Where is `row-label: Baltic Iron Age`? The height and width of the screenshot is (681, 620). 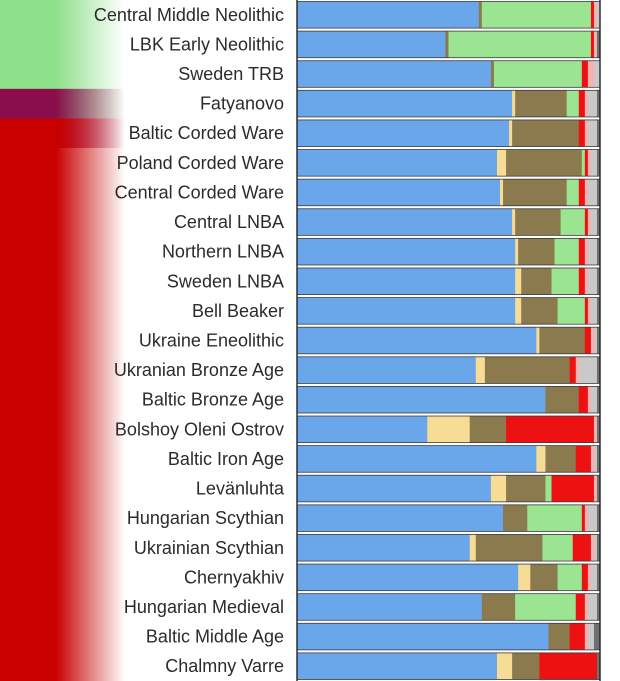
row-label: Baltic Iron Age is located at coordinates (226, 459).